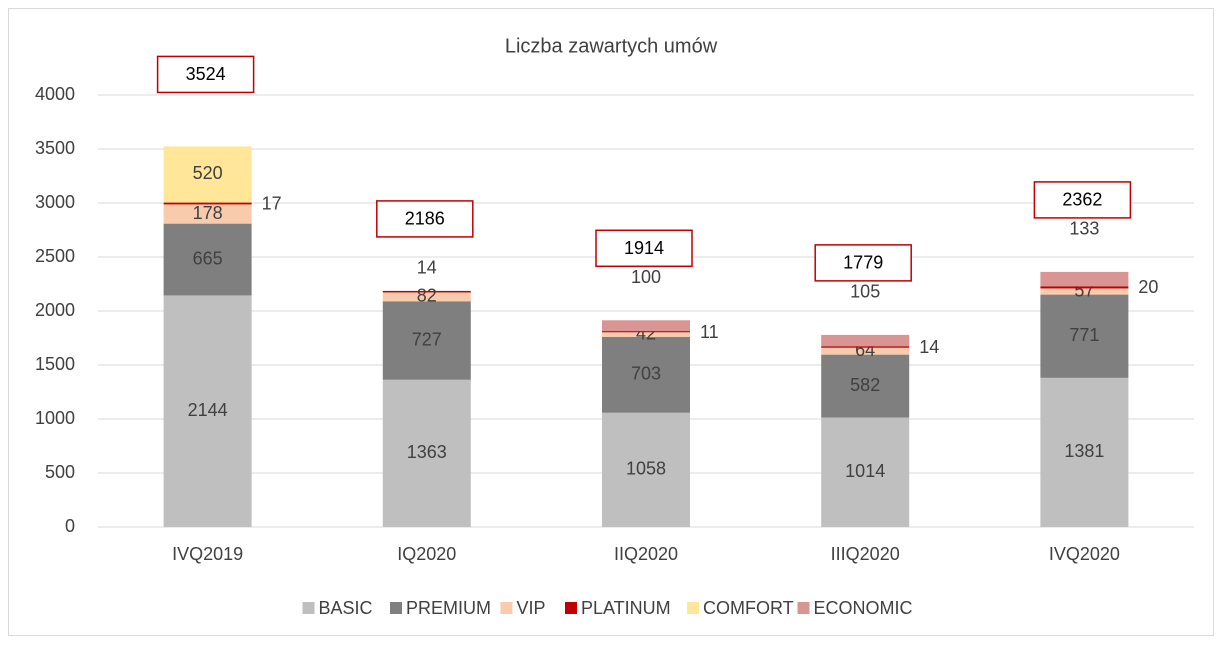 The height and width of the screenshot is (649, 1222). I want to click on total-label: 2186, so click(425, 219).